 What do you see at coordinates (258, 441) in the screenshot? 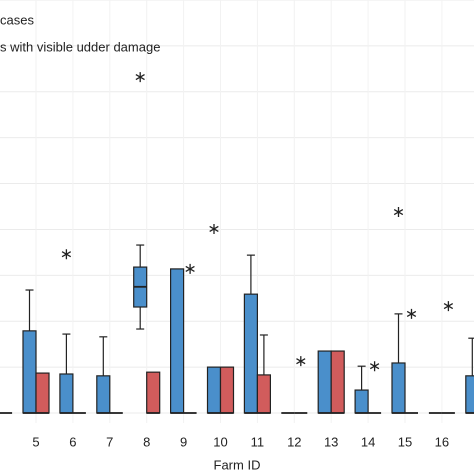
I see `x-tick-label: 11` at bounding box center [258, 441].